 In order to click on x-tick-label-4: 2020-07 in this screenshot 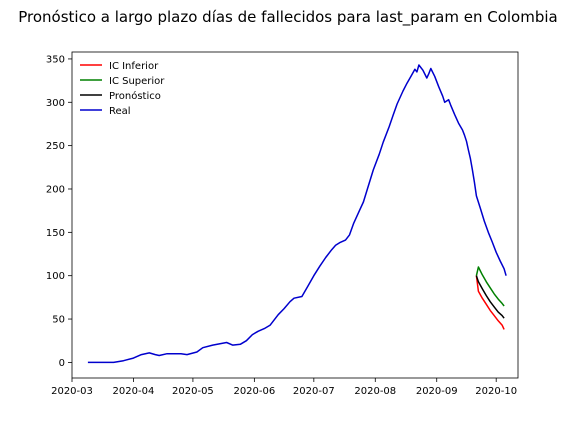, I will do `click(314, 391)`.